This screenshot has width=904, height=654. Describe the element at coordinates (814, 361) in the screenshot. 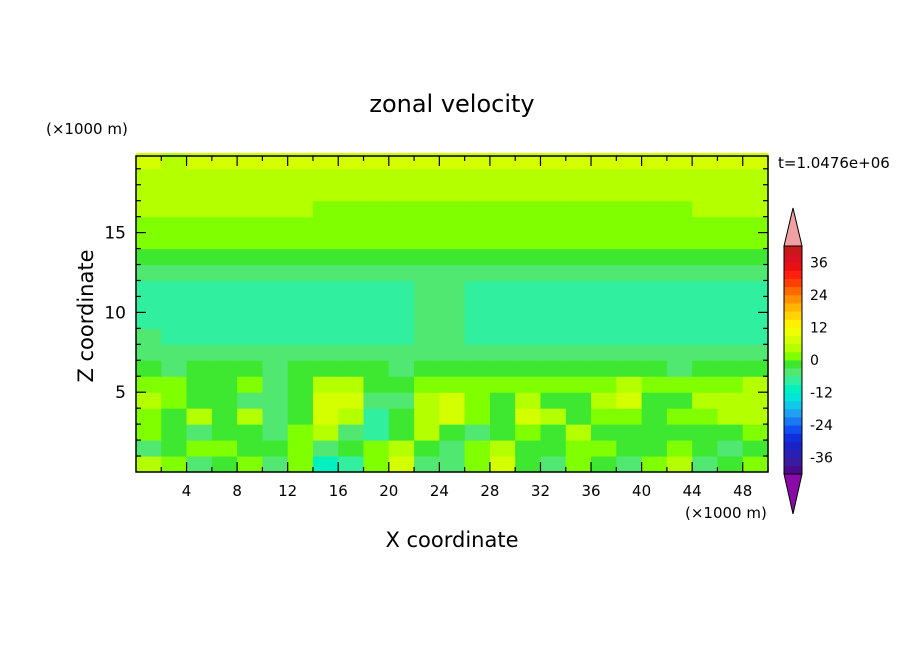

I see `colorbar-tick-label: 0` at that location.